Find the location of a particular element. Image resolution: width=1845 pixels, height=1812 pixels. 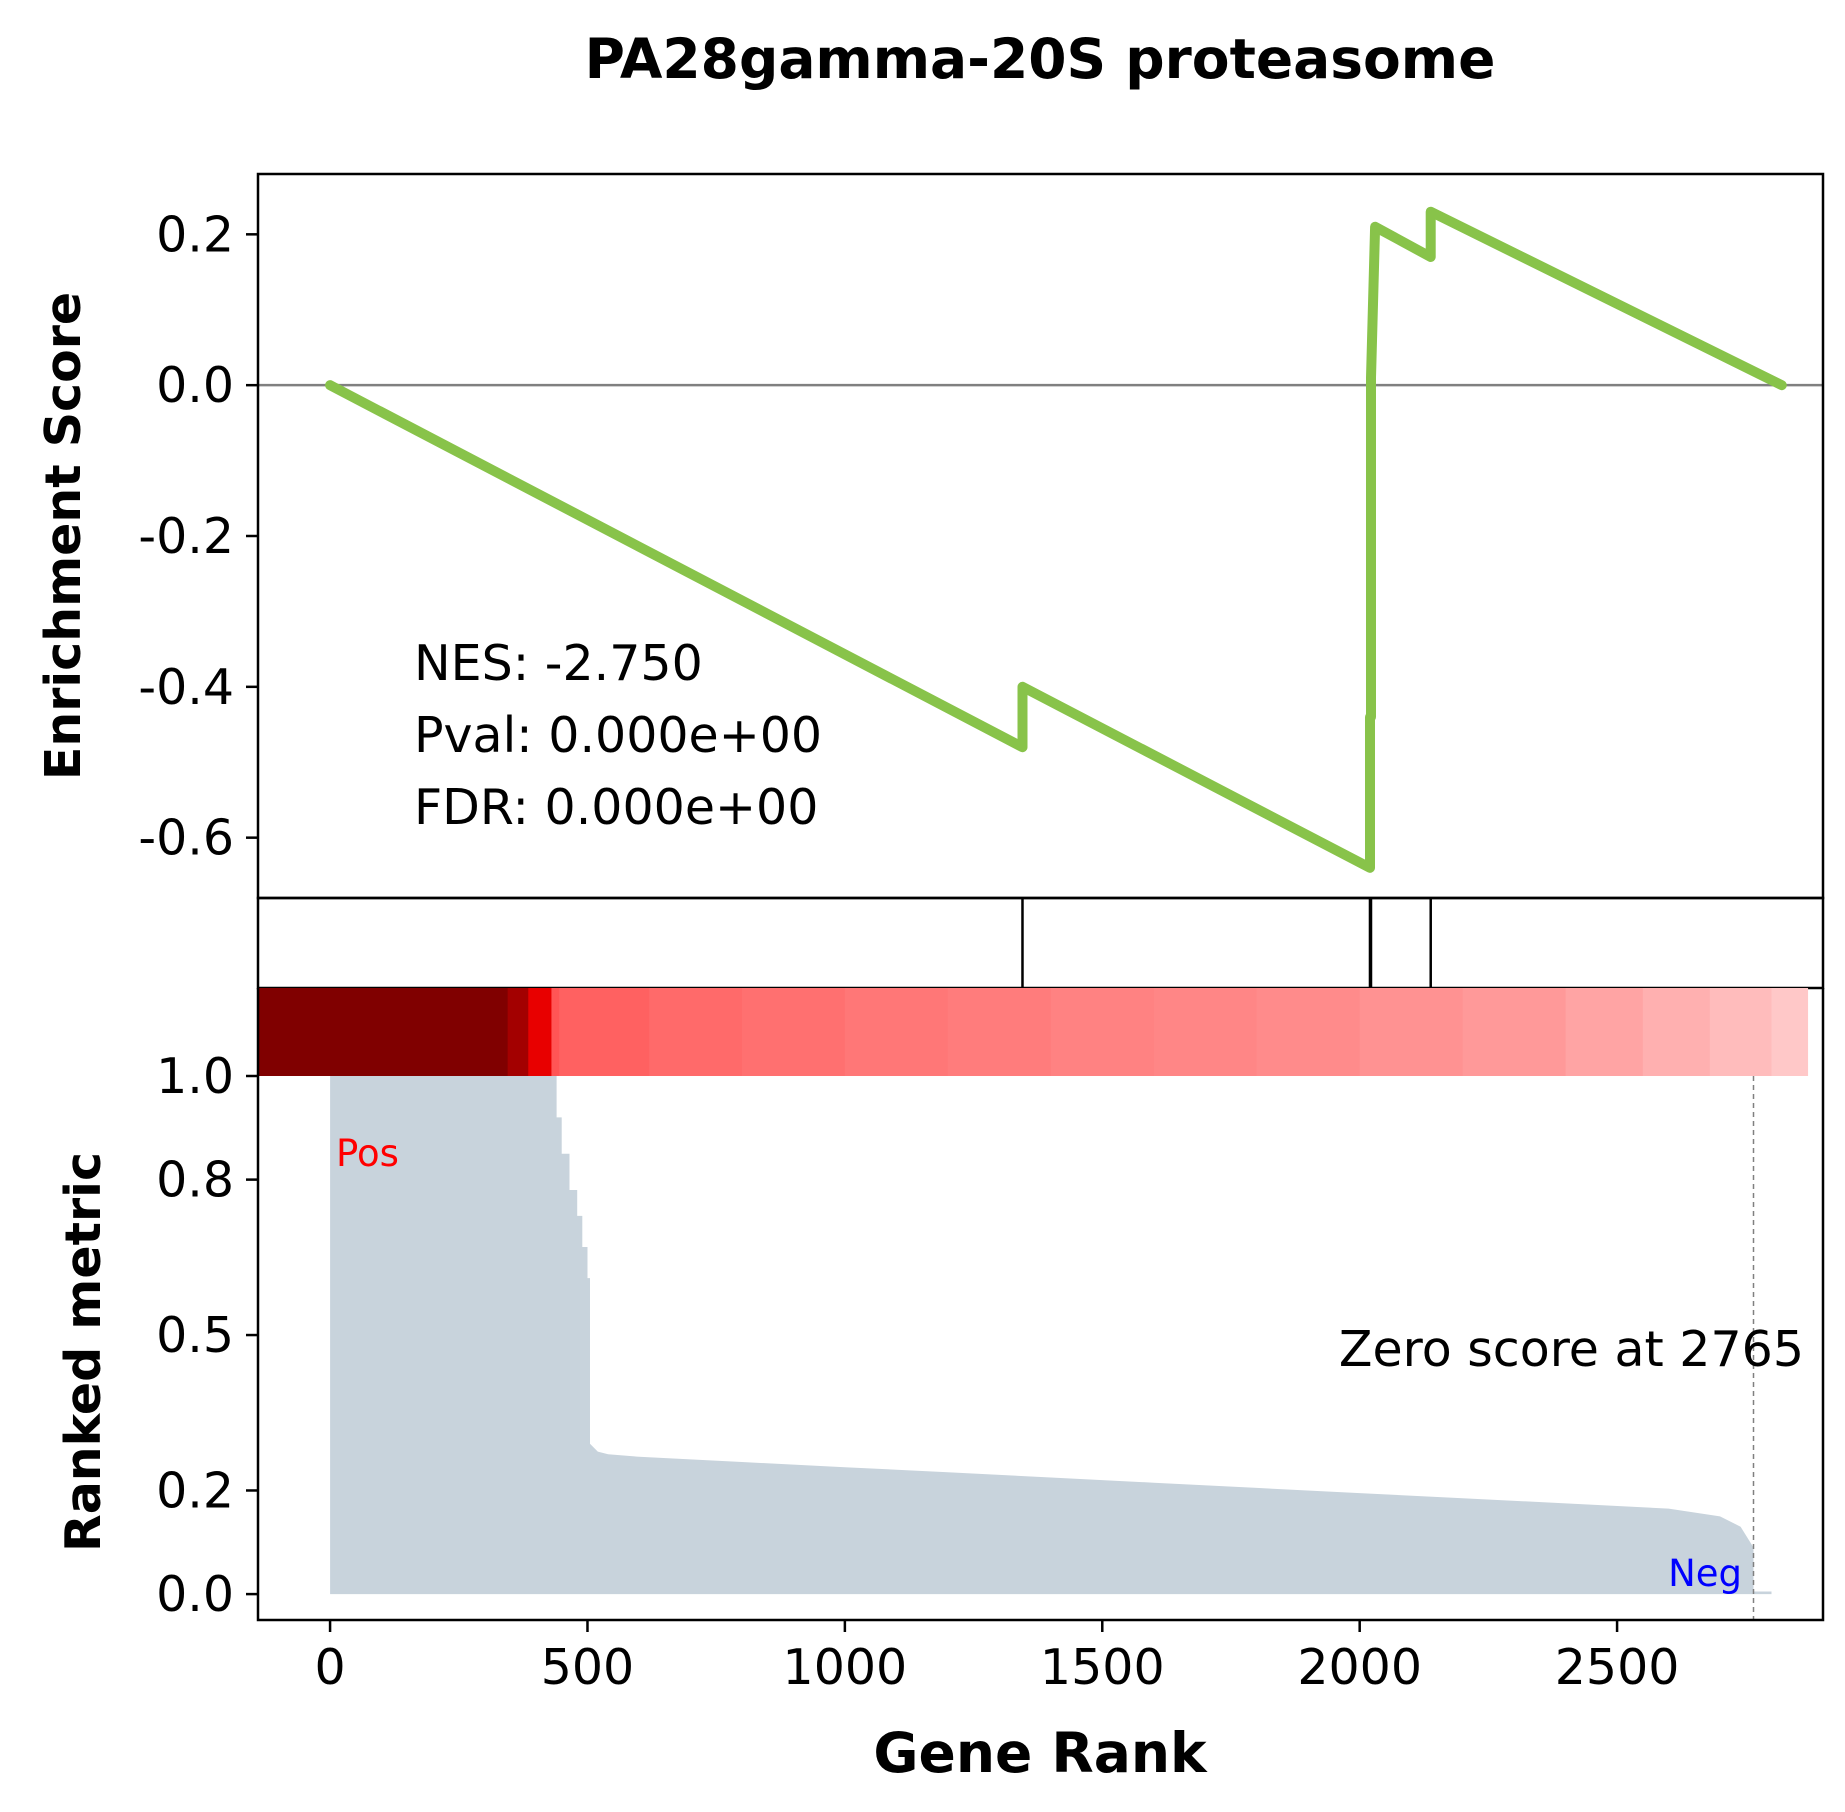

metric-y-tick-label: 0.0 is located at coordinates (195, 1594).